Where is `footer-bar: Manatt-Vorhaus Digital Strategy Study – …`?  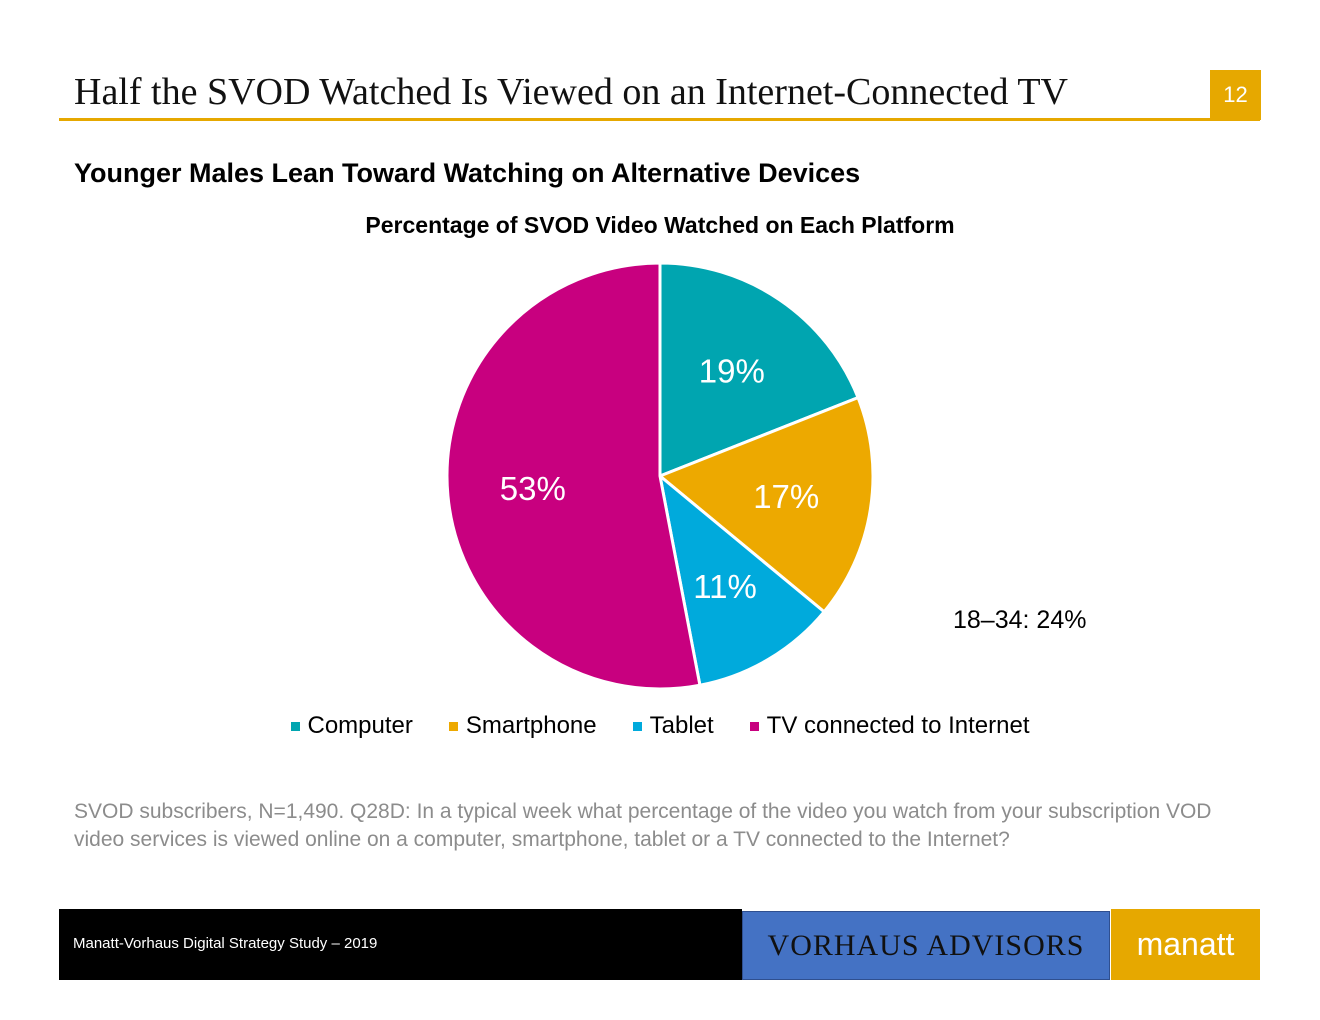
footer-bar: Manatt-Vorhaus Digital Strategy Study – … is located at coordinates (400, 944).